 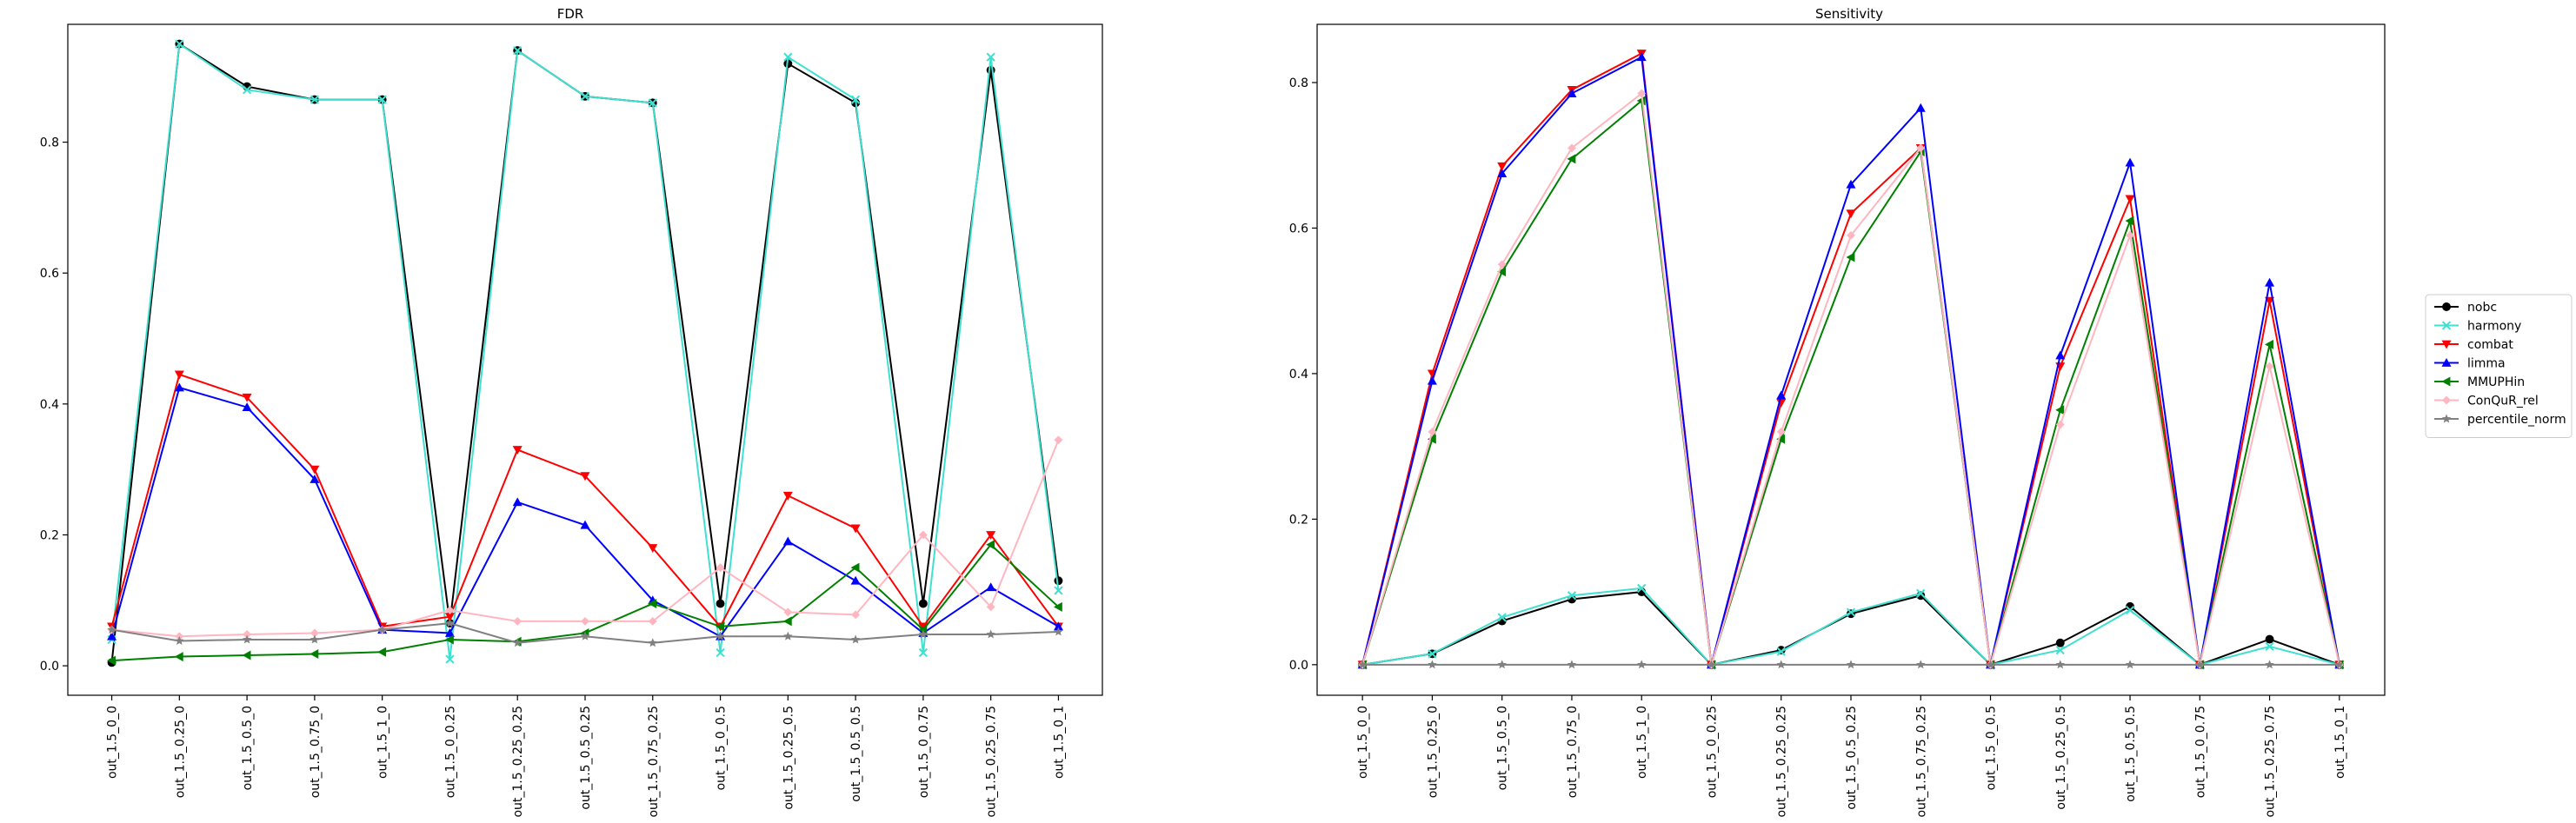 I want to click on legend-marker-limma, so click(x=2446, y=363).